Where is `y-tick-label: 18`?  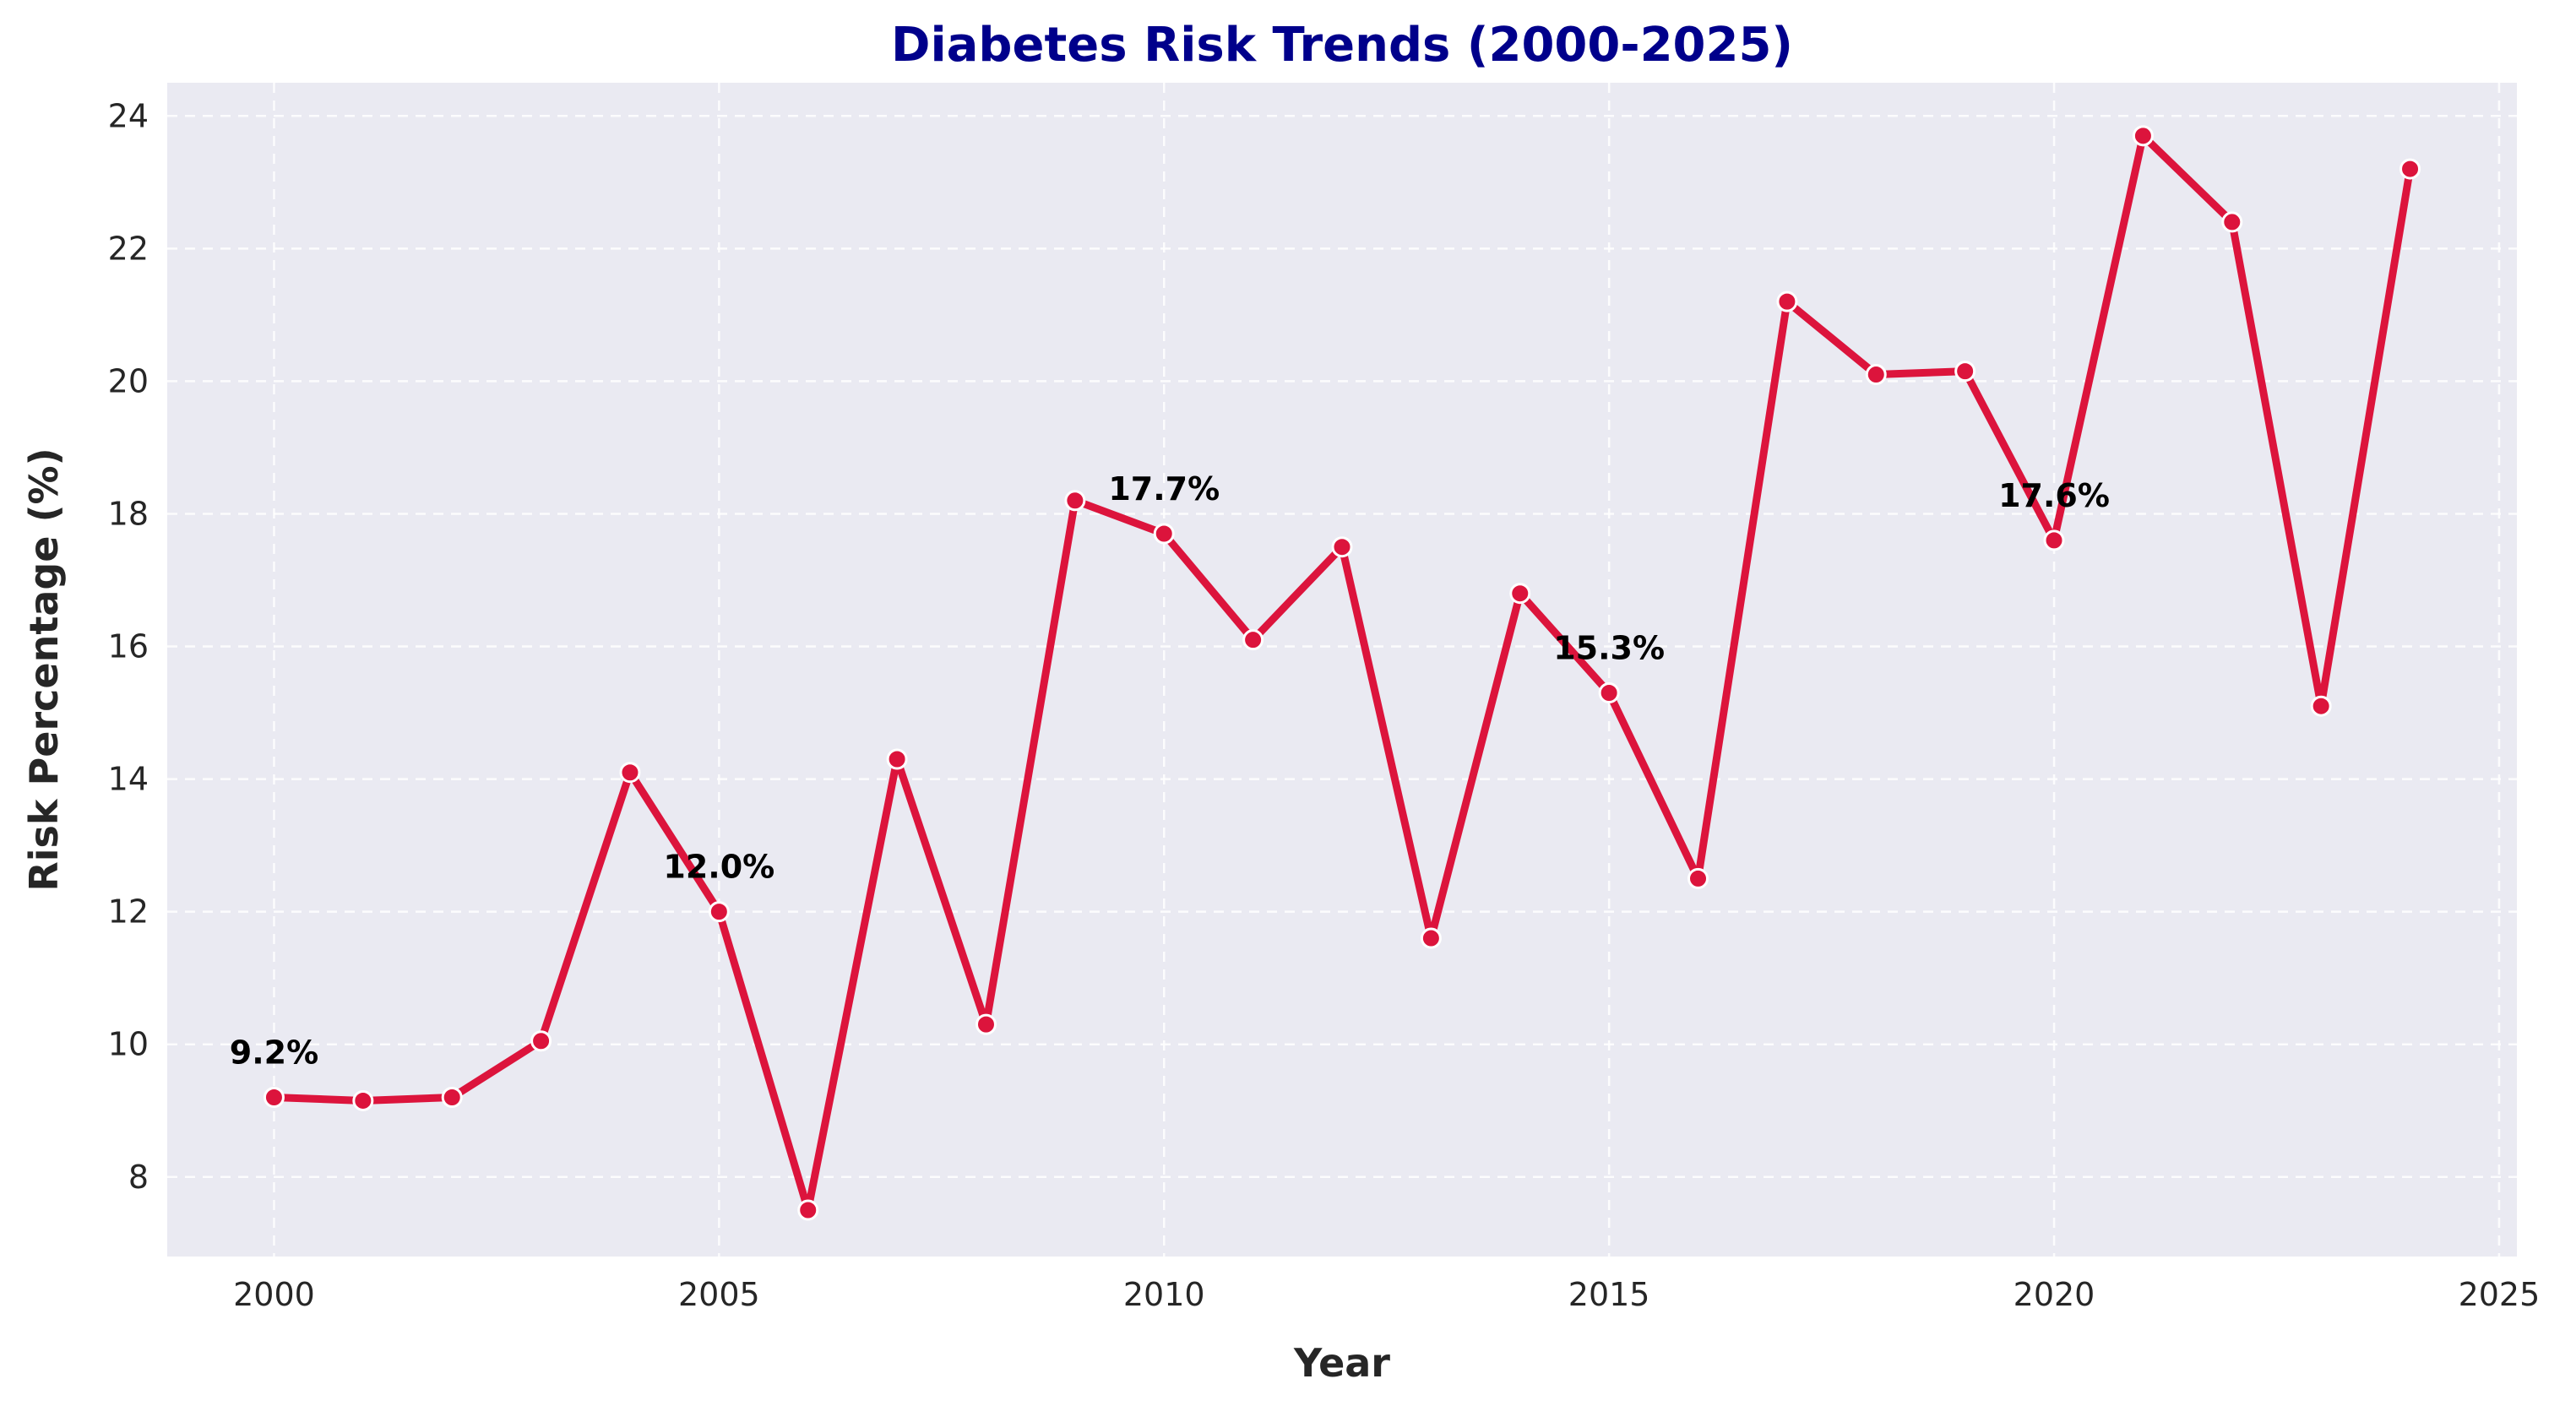 y-tick-label: 18 is located at coordinates (128, 513).